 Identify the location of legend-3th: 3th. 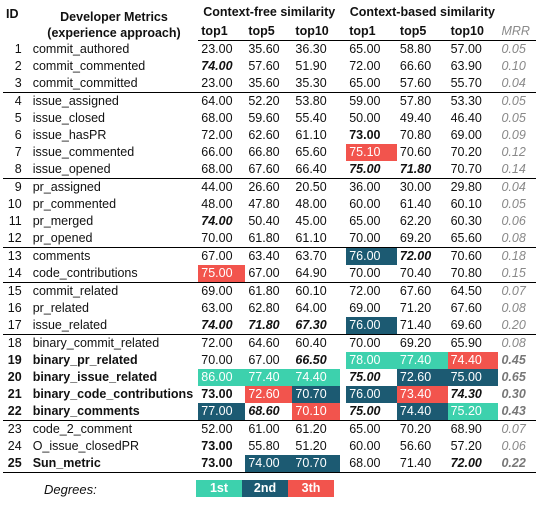
(311, 488).